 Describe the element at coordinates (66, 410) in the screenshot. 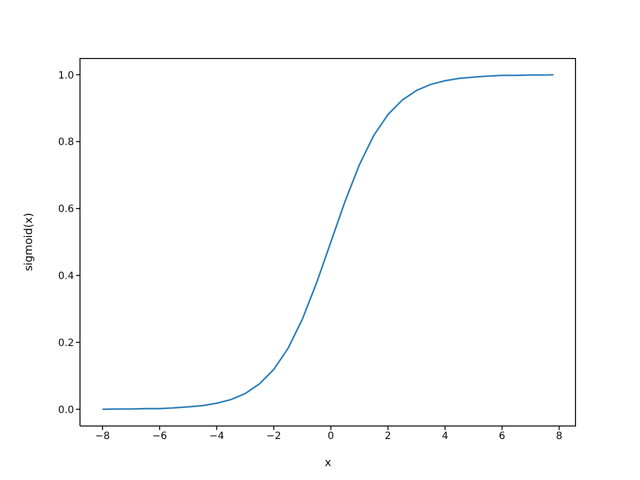

I see `y-tick-label: 0.0` at that location.